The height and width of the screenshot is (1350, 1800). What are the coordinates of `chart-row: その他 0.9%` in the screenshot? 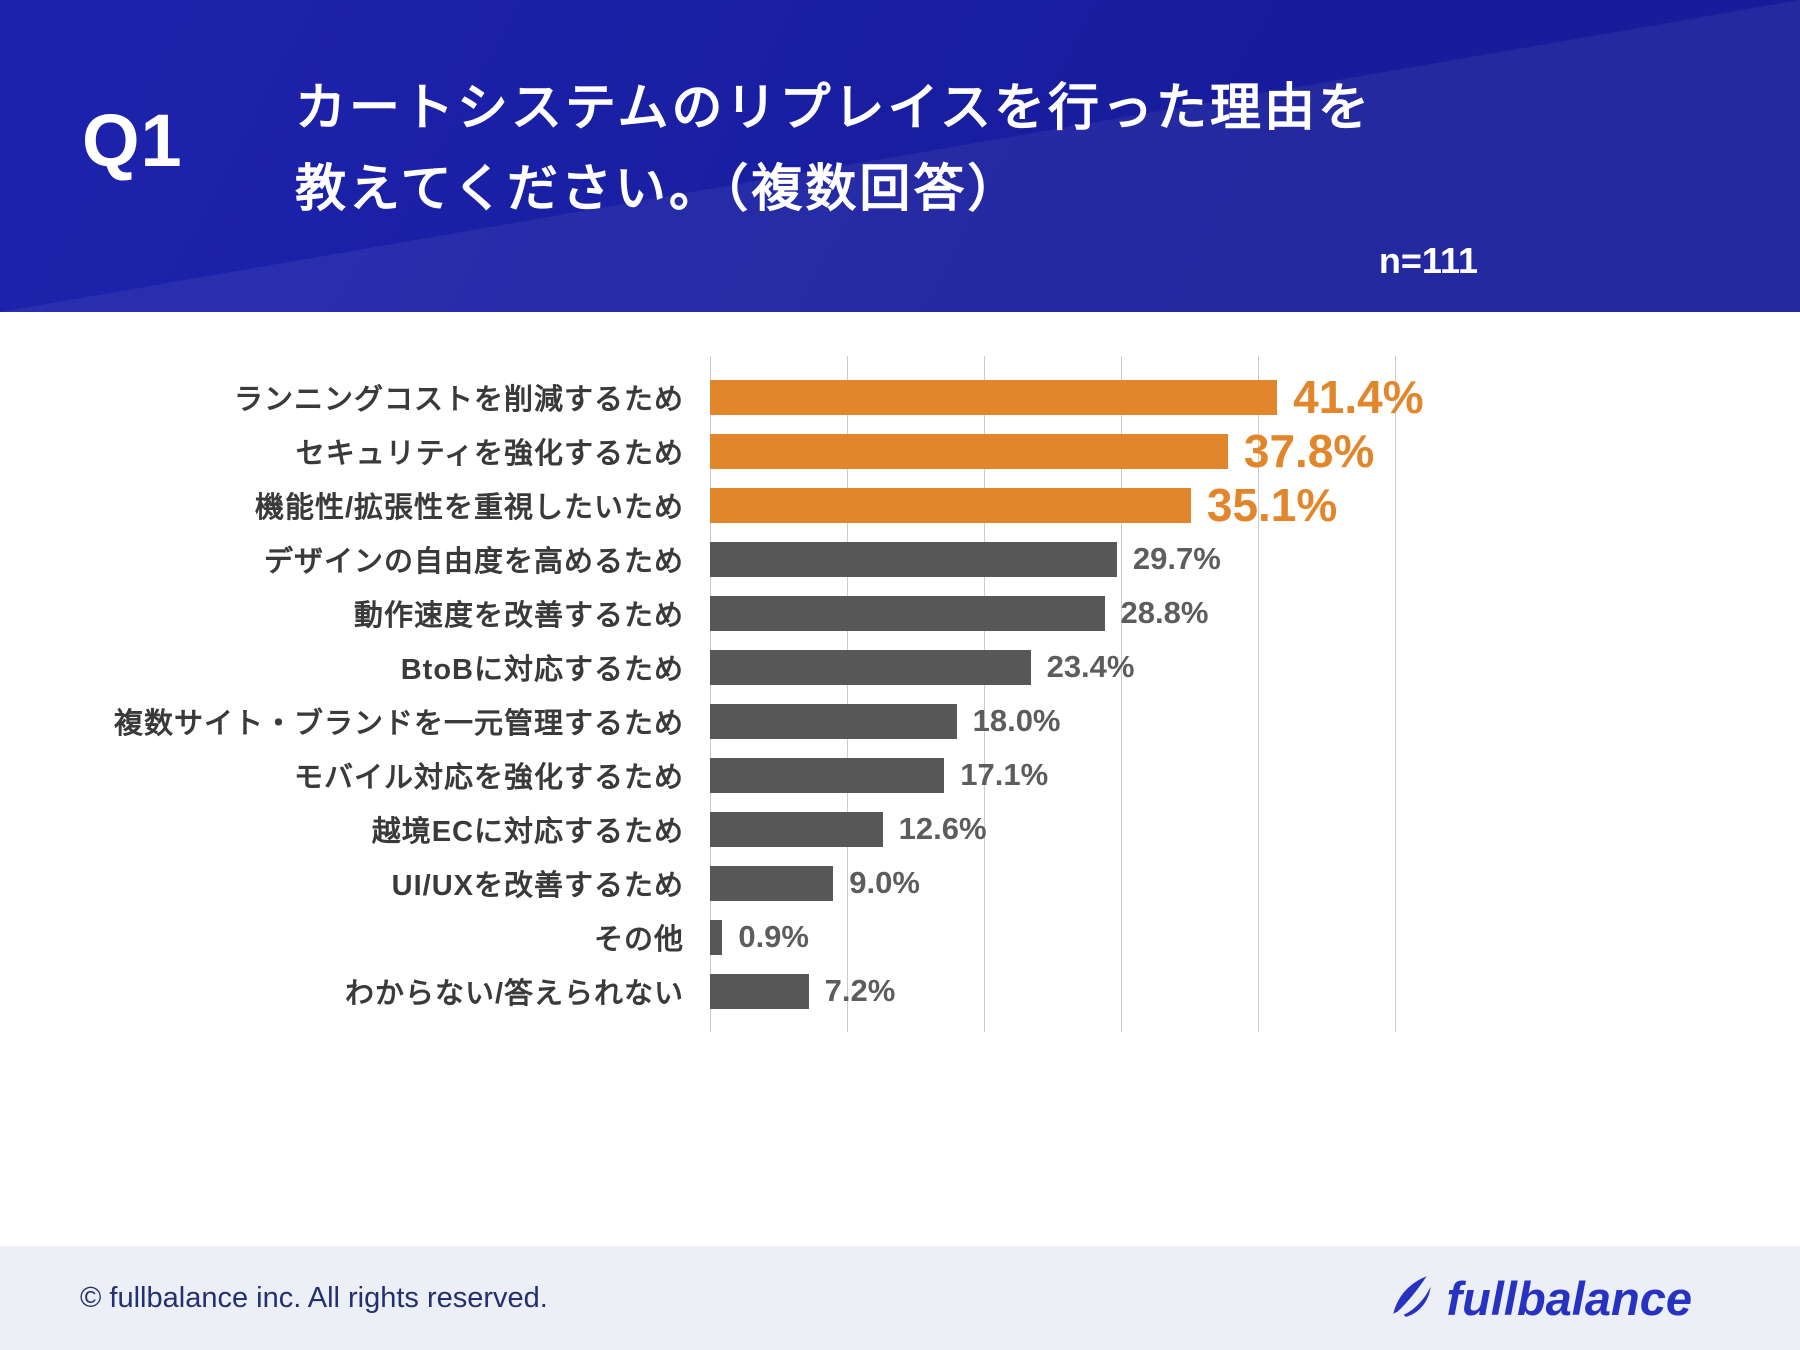 It's located at (900, 937).